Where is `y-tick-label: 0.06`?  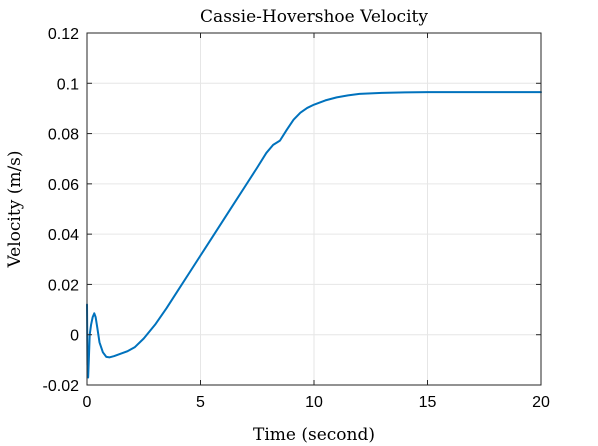 y-tick-label: 0.06 is located at coordinates (63, 185).